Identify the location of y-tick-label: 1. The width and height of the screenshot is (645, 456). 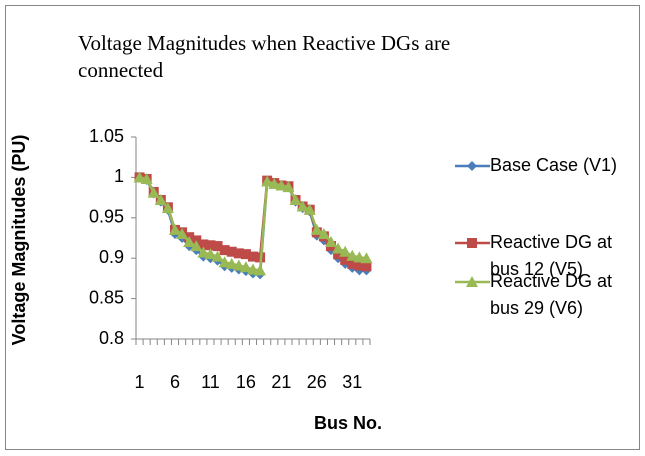
(119, 176).